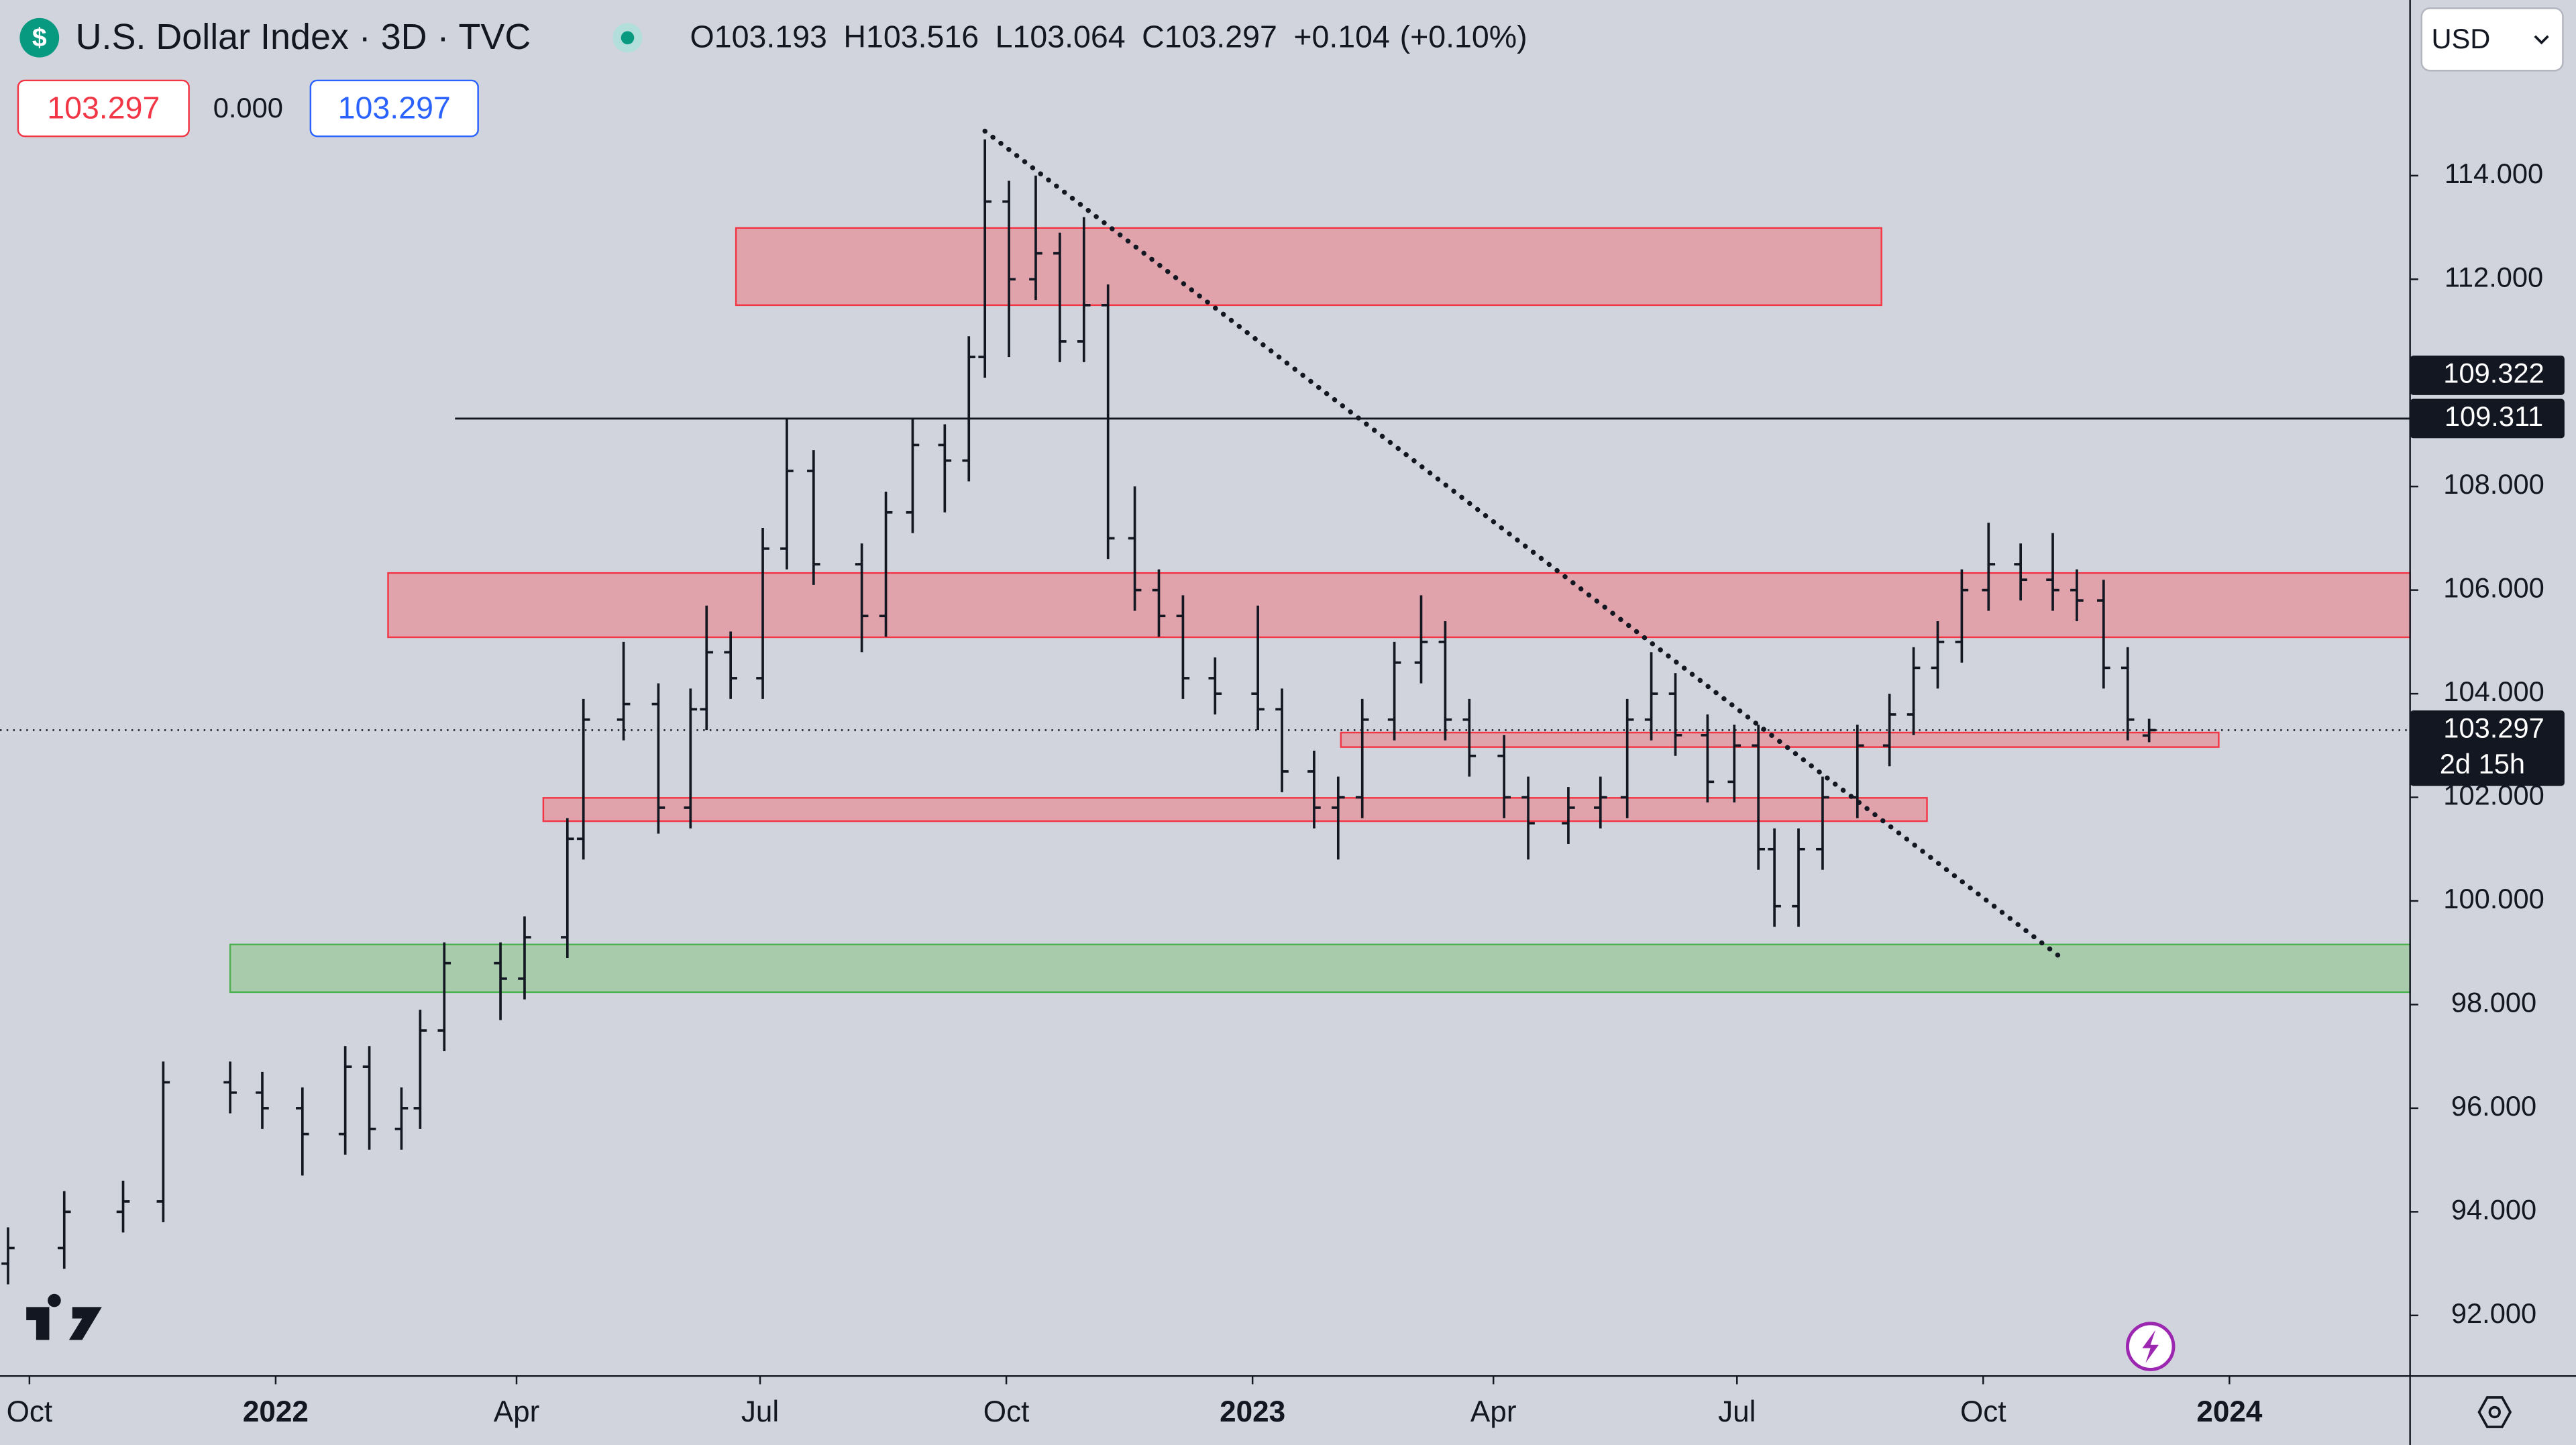 The height and width of the screenshot is (1445, 2576). I want to click on countdown: 2d 15h, so click(2482, 764).